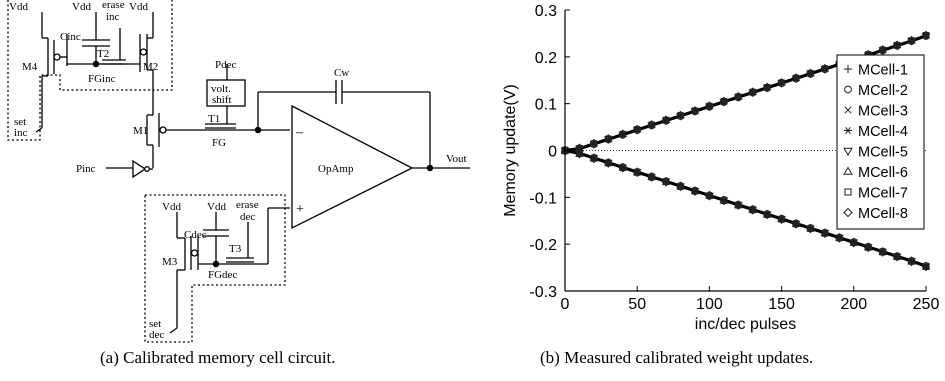 The image size is (945, 381). I want to click on cw-label: Cw, so click(341, 73).